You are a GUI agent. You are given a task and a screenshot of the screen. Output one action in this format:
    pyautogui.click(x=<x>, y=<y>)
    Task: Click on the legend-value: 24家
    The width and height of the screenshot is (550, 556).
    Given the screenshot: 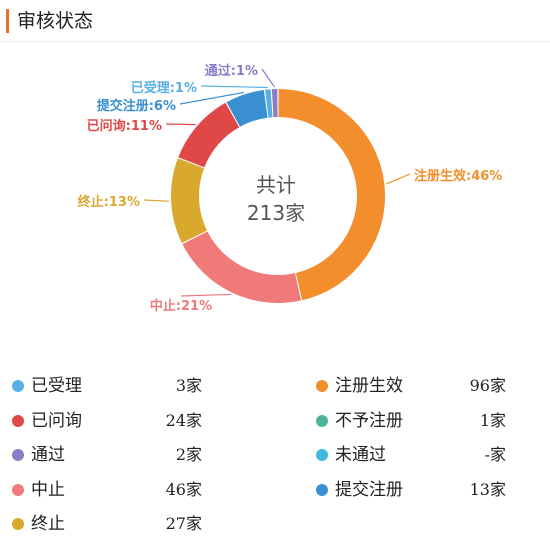 What is the action you would take?
    pyautogui.click(x=183, y=420)
    